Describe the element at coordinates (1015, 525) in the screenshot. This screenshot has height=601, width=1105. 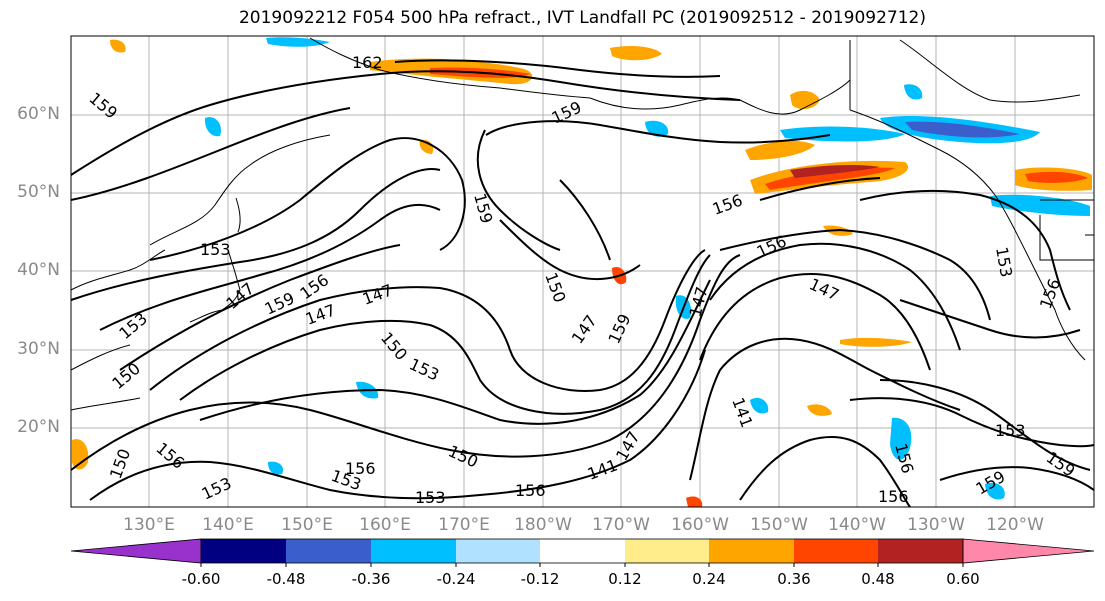
I see `lon-label-120w: 120°W` at that location.